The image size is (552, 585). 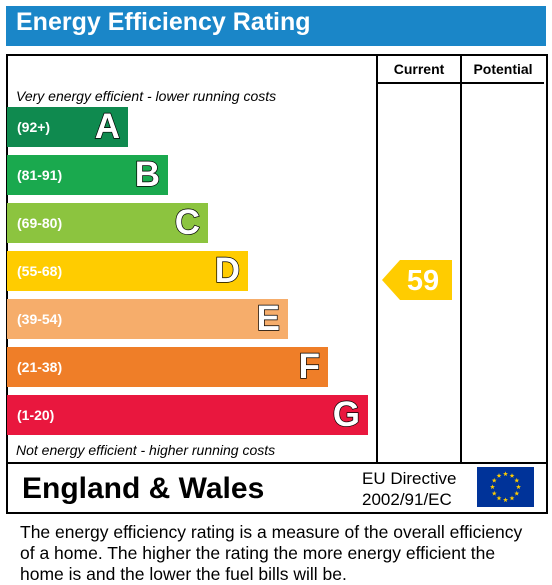 I want to click on current-rating-arrow, so click(x=417, y=280).